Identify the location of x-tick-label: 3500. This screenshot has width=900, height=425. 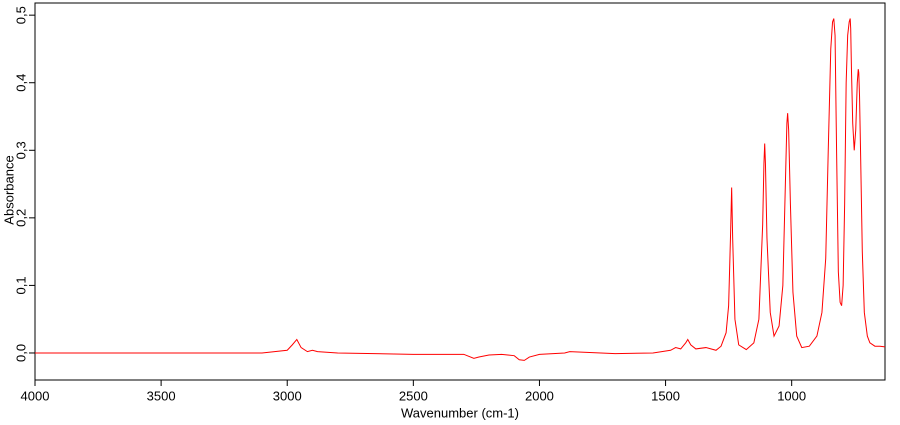
(161, 395).